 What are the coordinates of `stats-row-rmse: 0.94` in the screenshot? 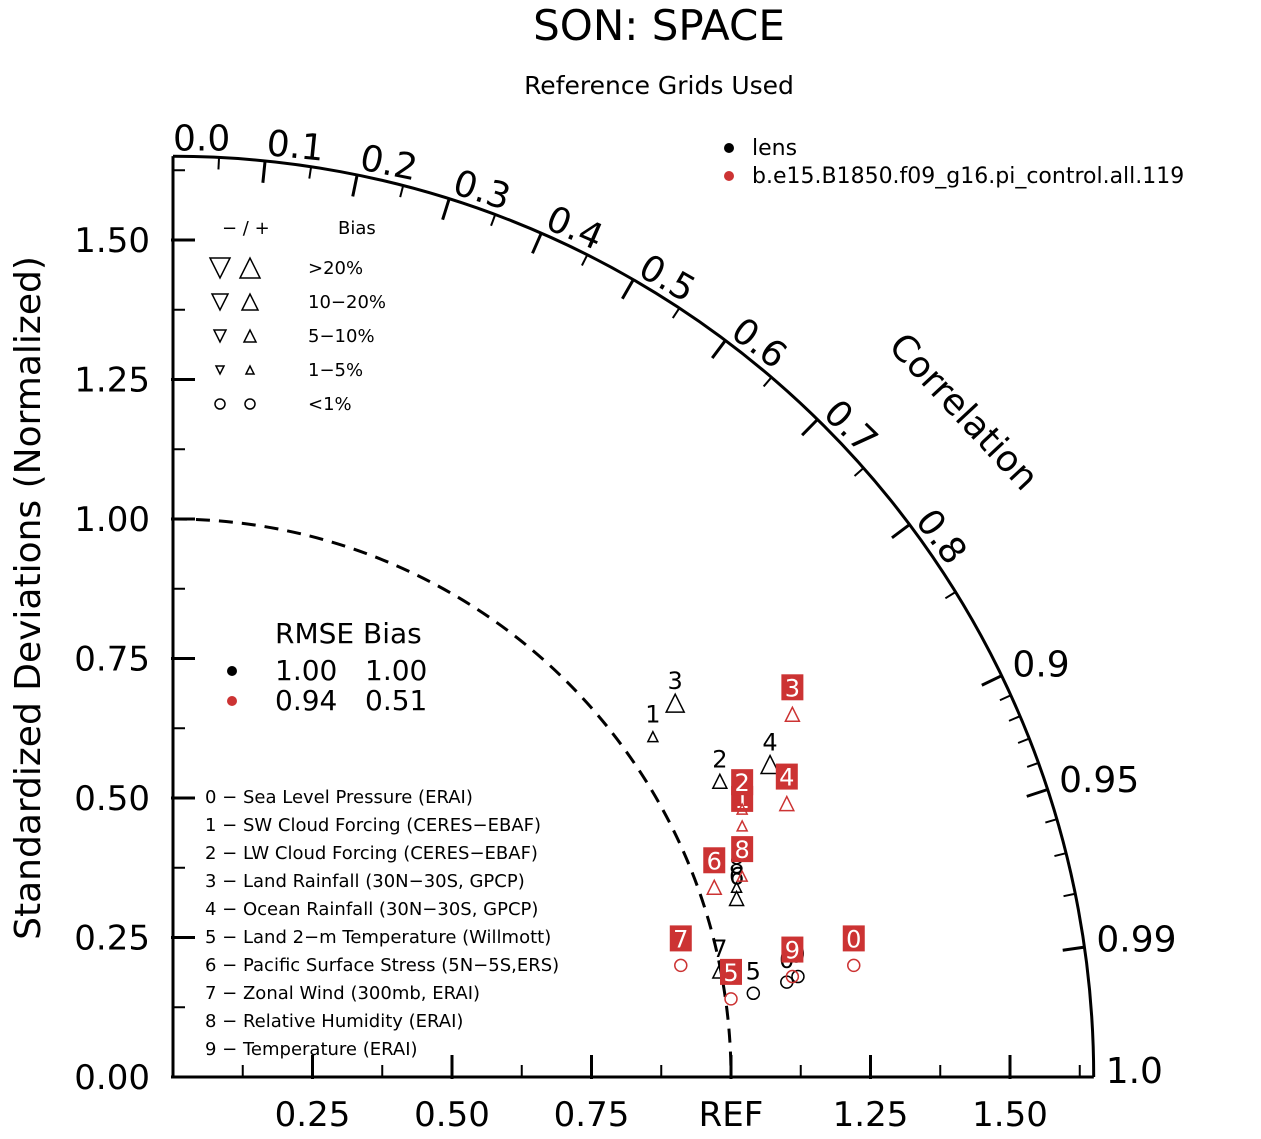 It's located at (306, 700).